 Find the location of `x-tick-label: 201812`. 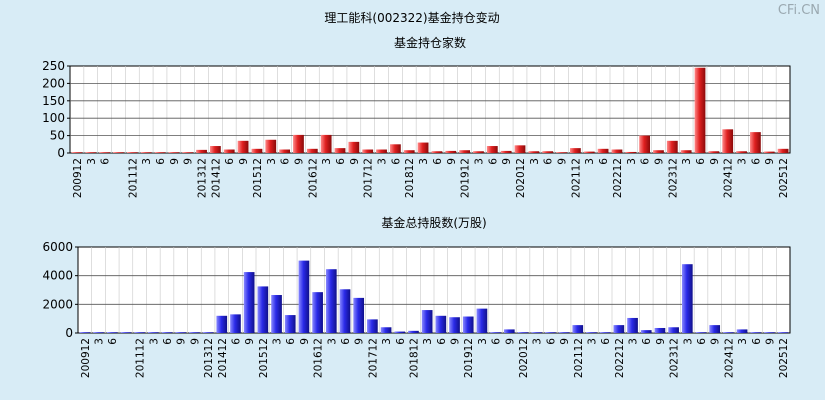

x-tick-label: 201812 is located at coordinates (410, 178).